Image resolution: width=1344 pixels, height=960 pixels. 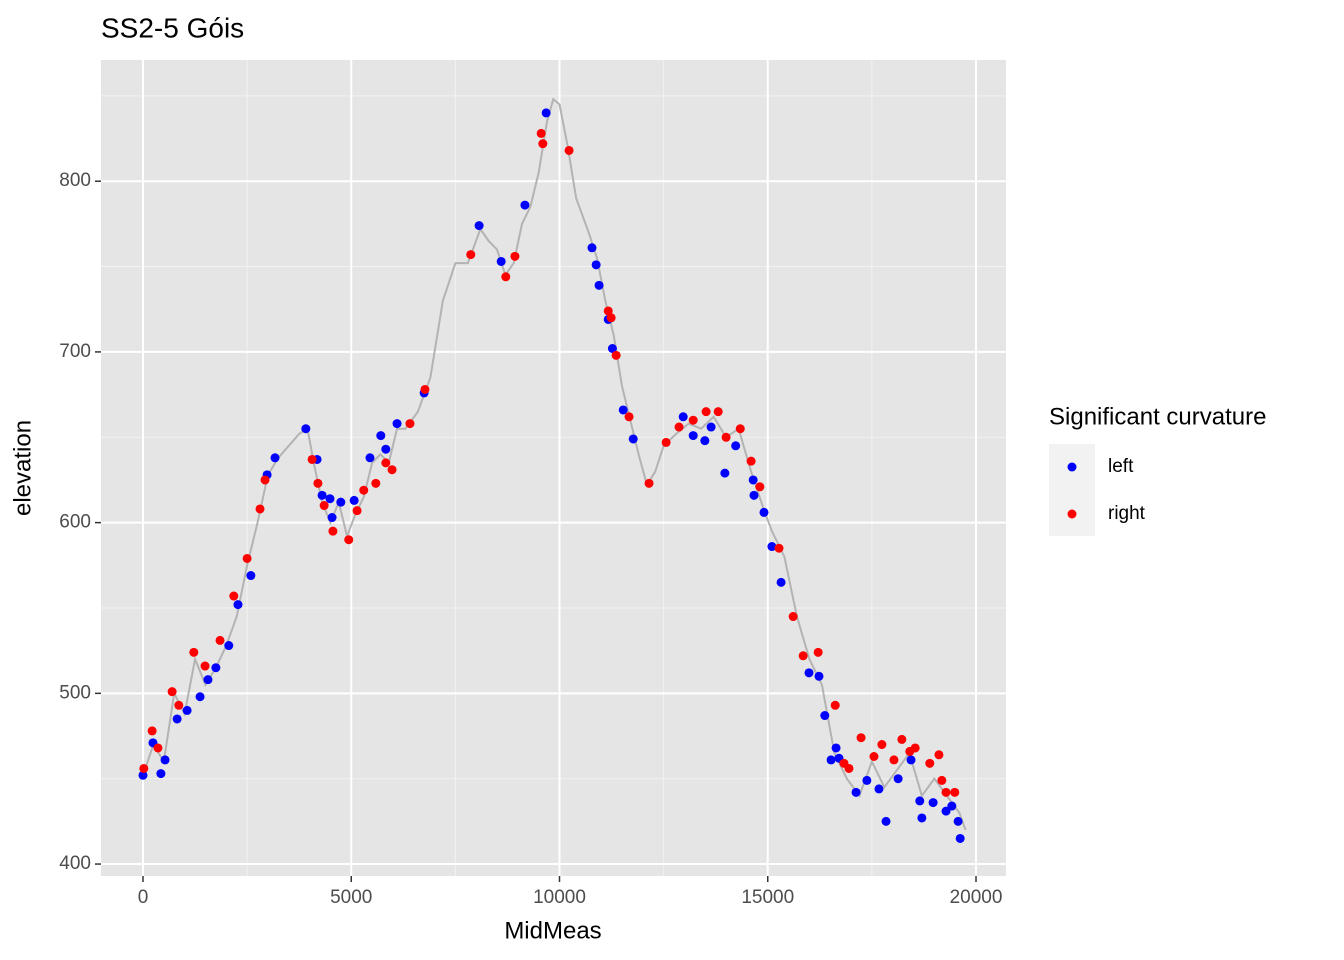 I want to click on chart-title: SS2-5 Góis, so click(x=172, y=27).